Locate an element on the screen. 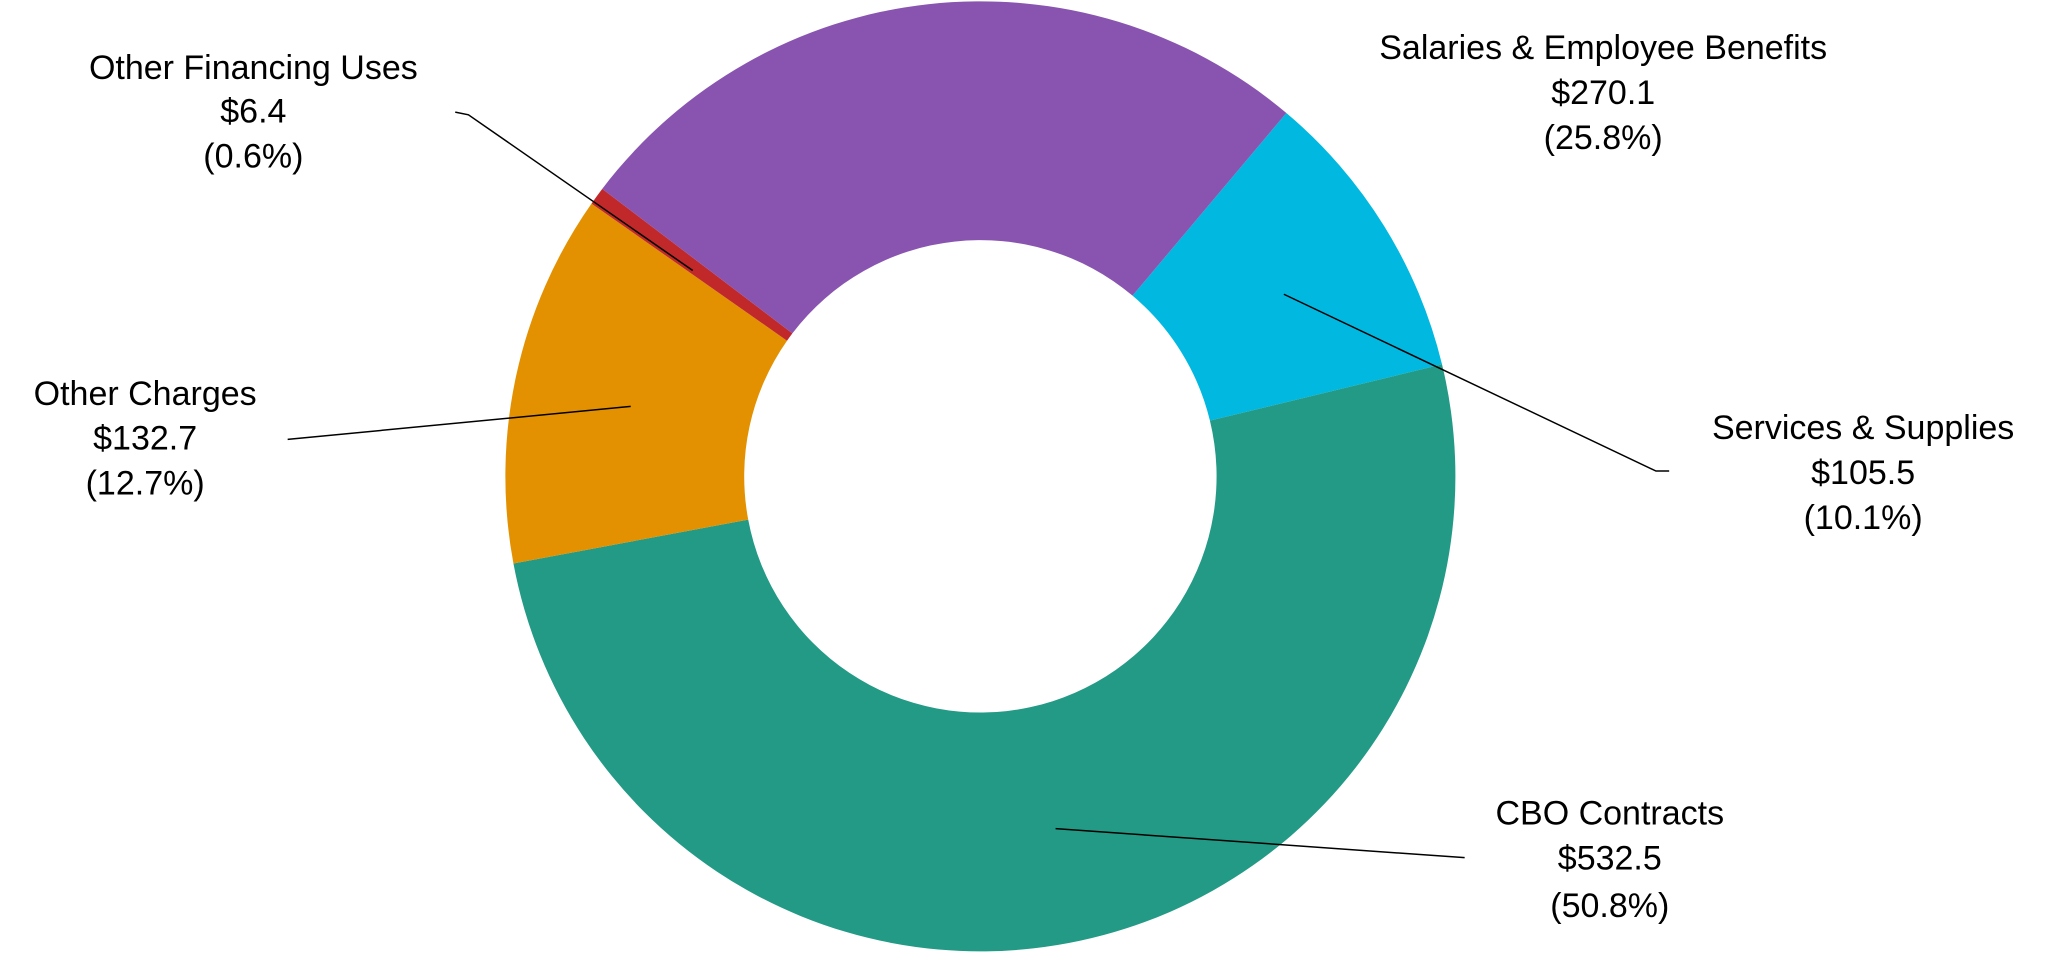 This screenshot has width=2069, height=954. percent-label: (0.6%) is located at coordinates (253, 156).